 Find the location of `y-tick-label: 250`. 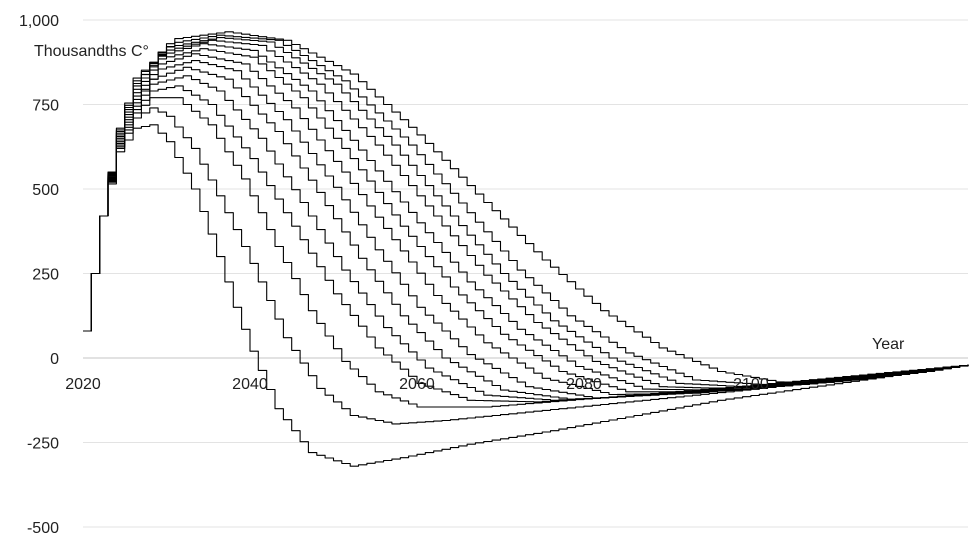

y-tick-label: 250 is located at coordinates (45, 275).